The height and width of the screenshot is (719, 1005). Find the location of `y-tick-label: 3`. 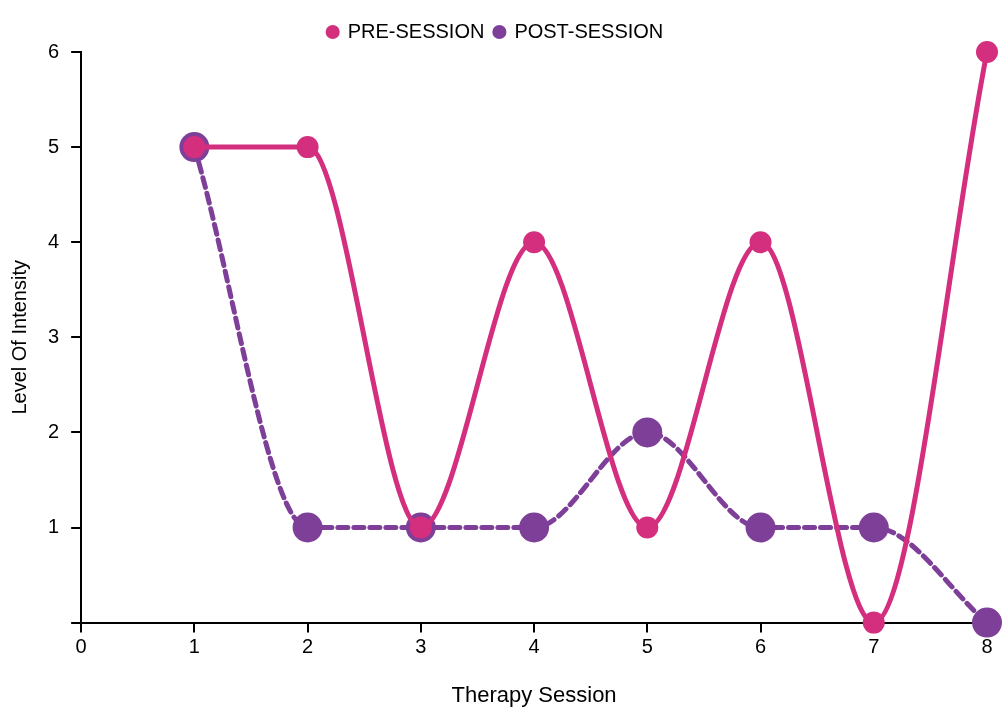

y-tick-label: 3 is located at coordinates (54, 335).